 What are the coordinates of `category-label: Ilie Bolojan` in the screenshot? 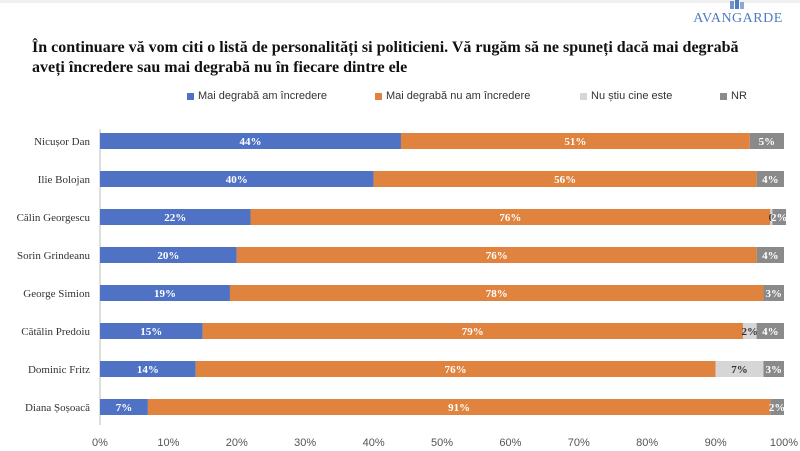 It's located at (64, 180).